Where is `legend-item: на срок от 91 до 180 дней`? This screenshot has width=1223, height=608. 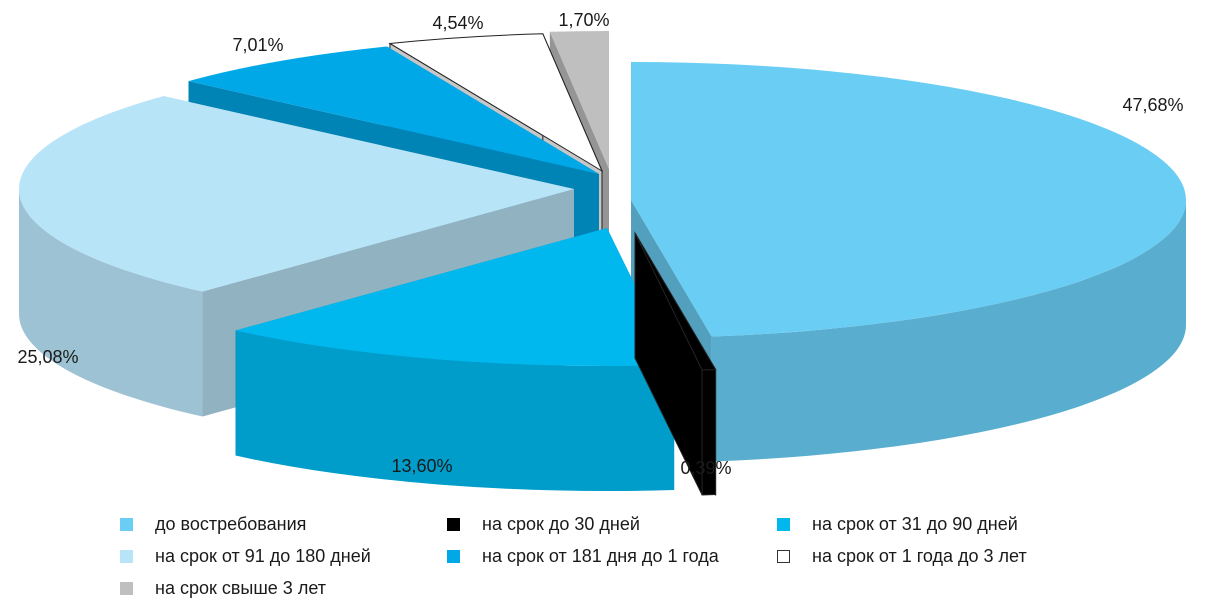 legend-item: на срок от 91 до 180 дней is located at coordinates (283, 556).